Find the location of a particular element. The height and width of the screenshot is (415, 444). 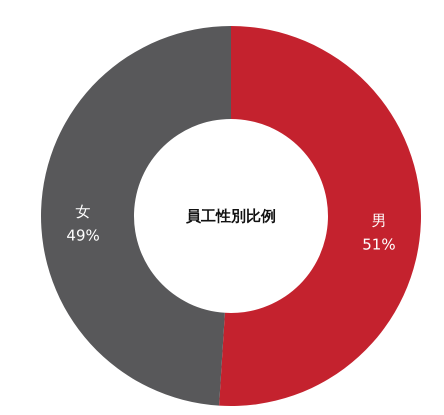

data-label: 49% is located at coordinates (83, 235).